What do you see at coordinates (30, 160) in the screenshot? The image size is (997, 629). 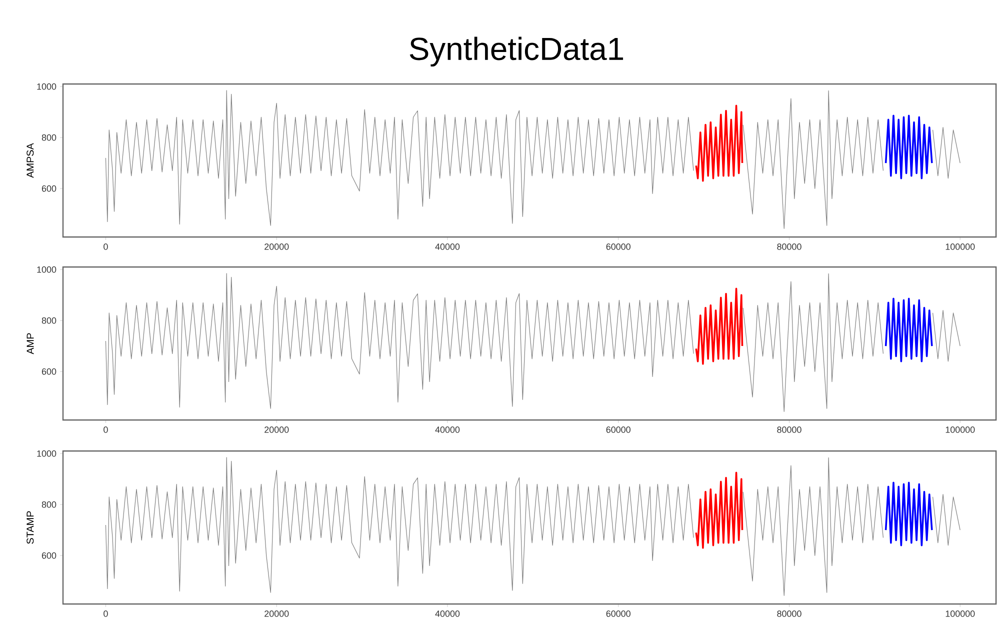 I see `y-axis-title: AMPSA` at bounding box center [30, 160].